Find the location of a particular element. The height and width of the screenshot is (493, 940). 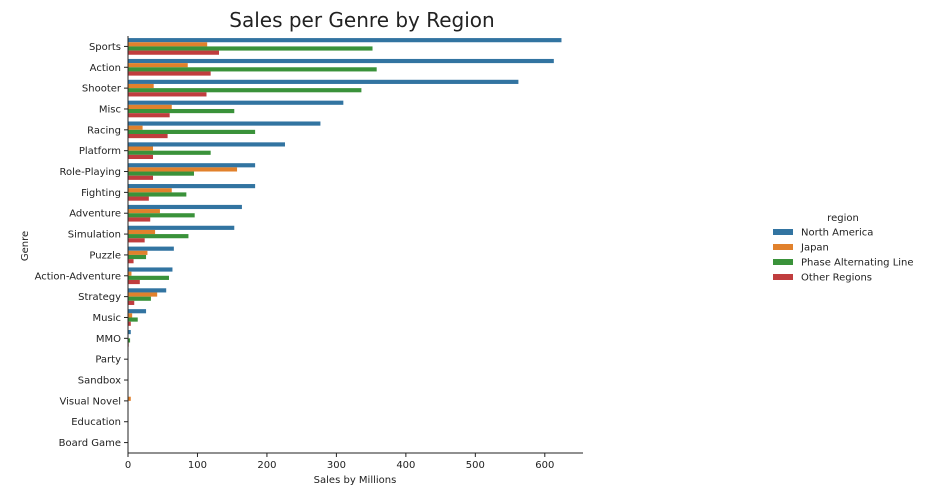

bar-music-other-regions is located at coordinates (129, 323).